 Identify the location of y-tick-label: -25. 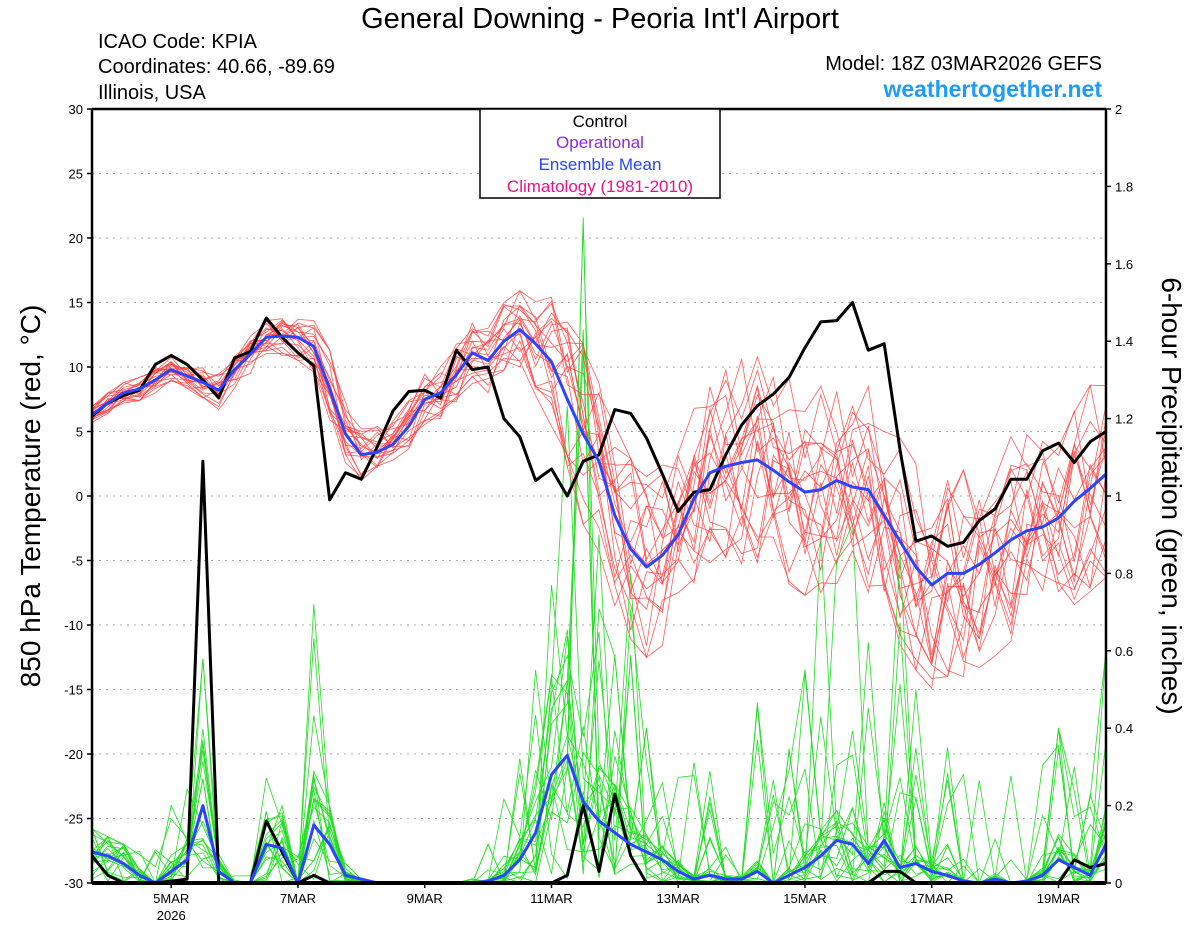
(73, 819).